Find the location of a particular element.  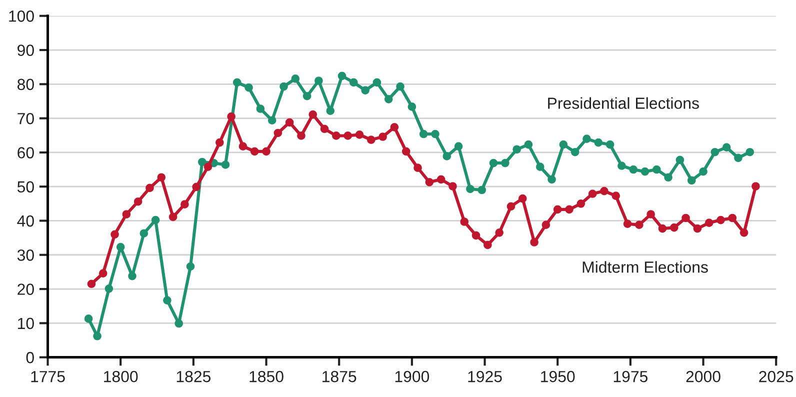

x-tick-label: 1975 is located at coordinates (631, 376).